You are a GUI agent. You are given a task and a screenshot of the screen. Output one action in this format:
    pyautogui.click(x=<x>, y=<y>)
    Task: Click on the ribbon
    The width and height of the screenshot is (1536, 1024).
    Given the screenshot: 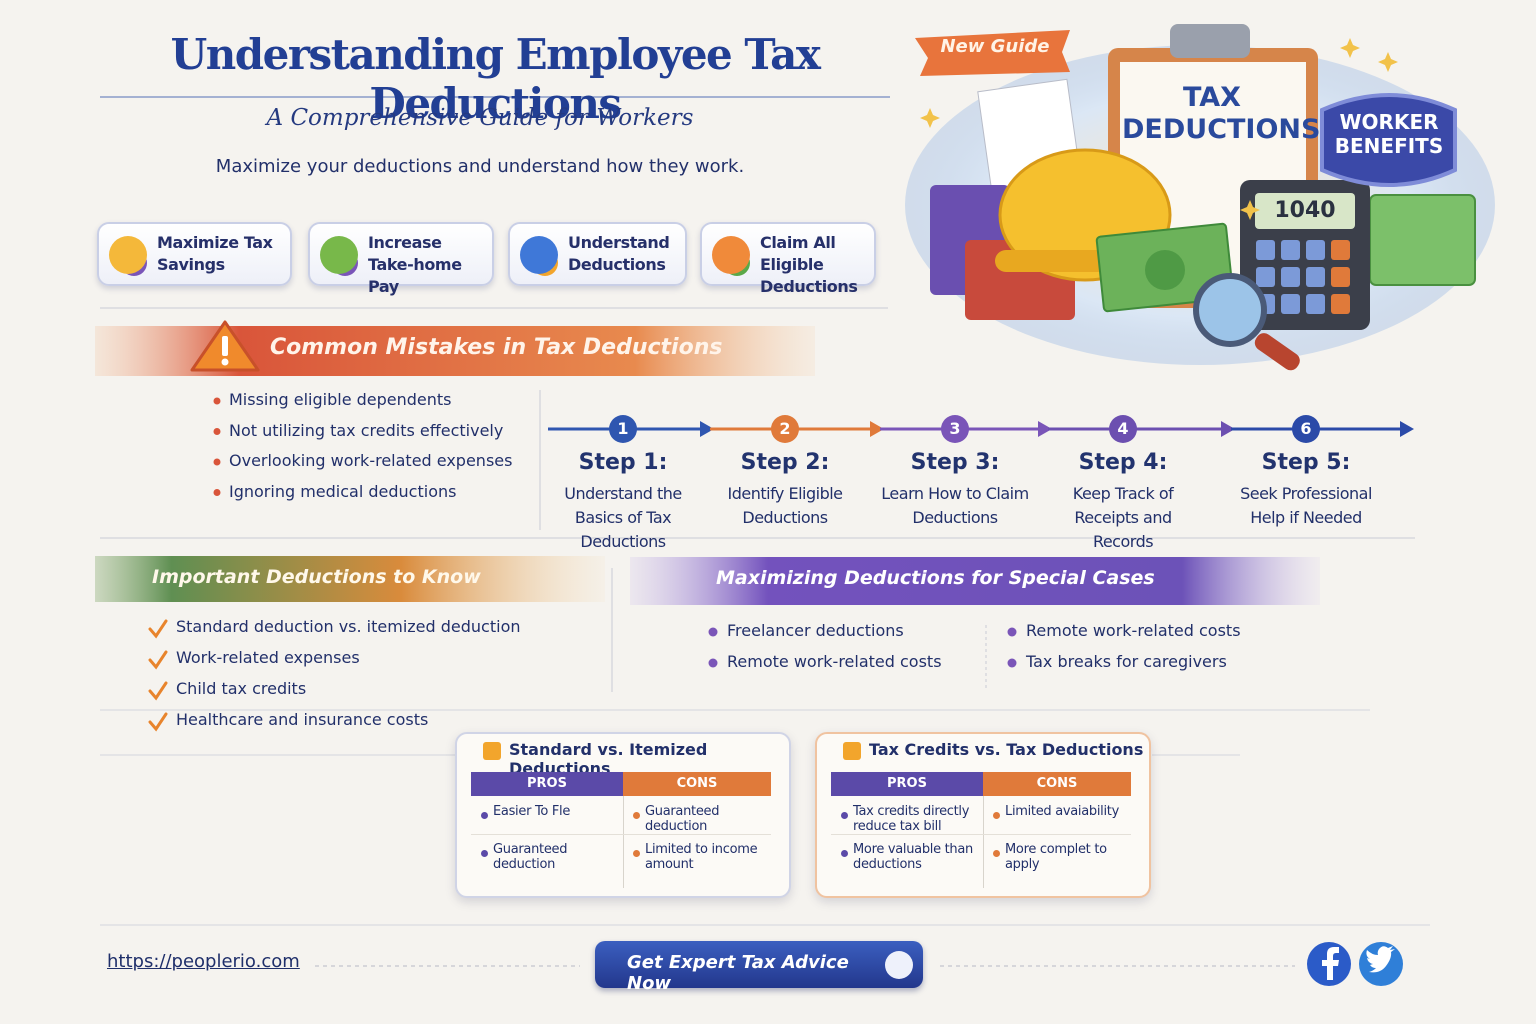 What is the action you would take?
    pyautogui.click(x=992, y=53)
    